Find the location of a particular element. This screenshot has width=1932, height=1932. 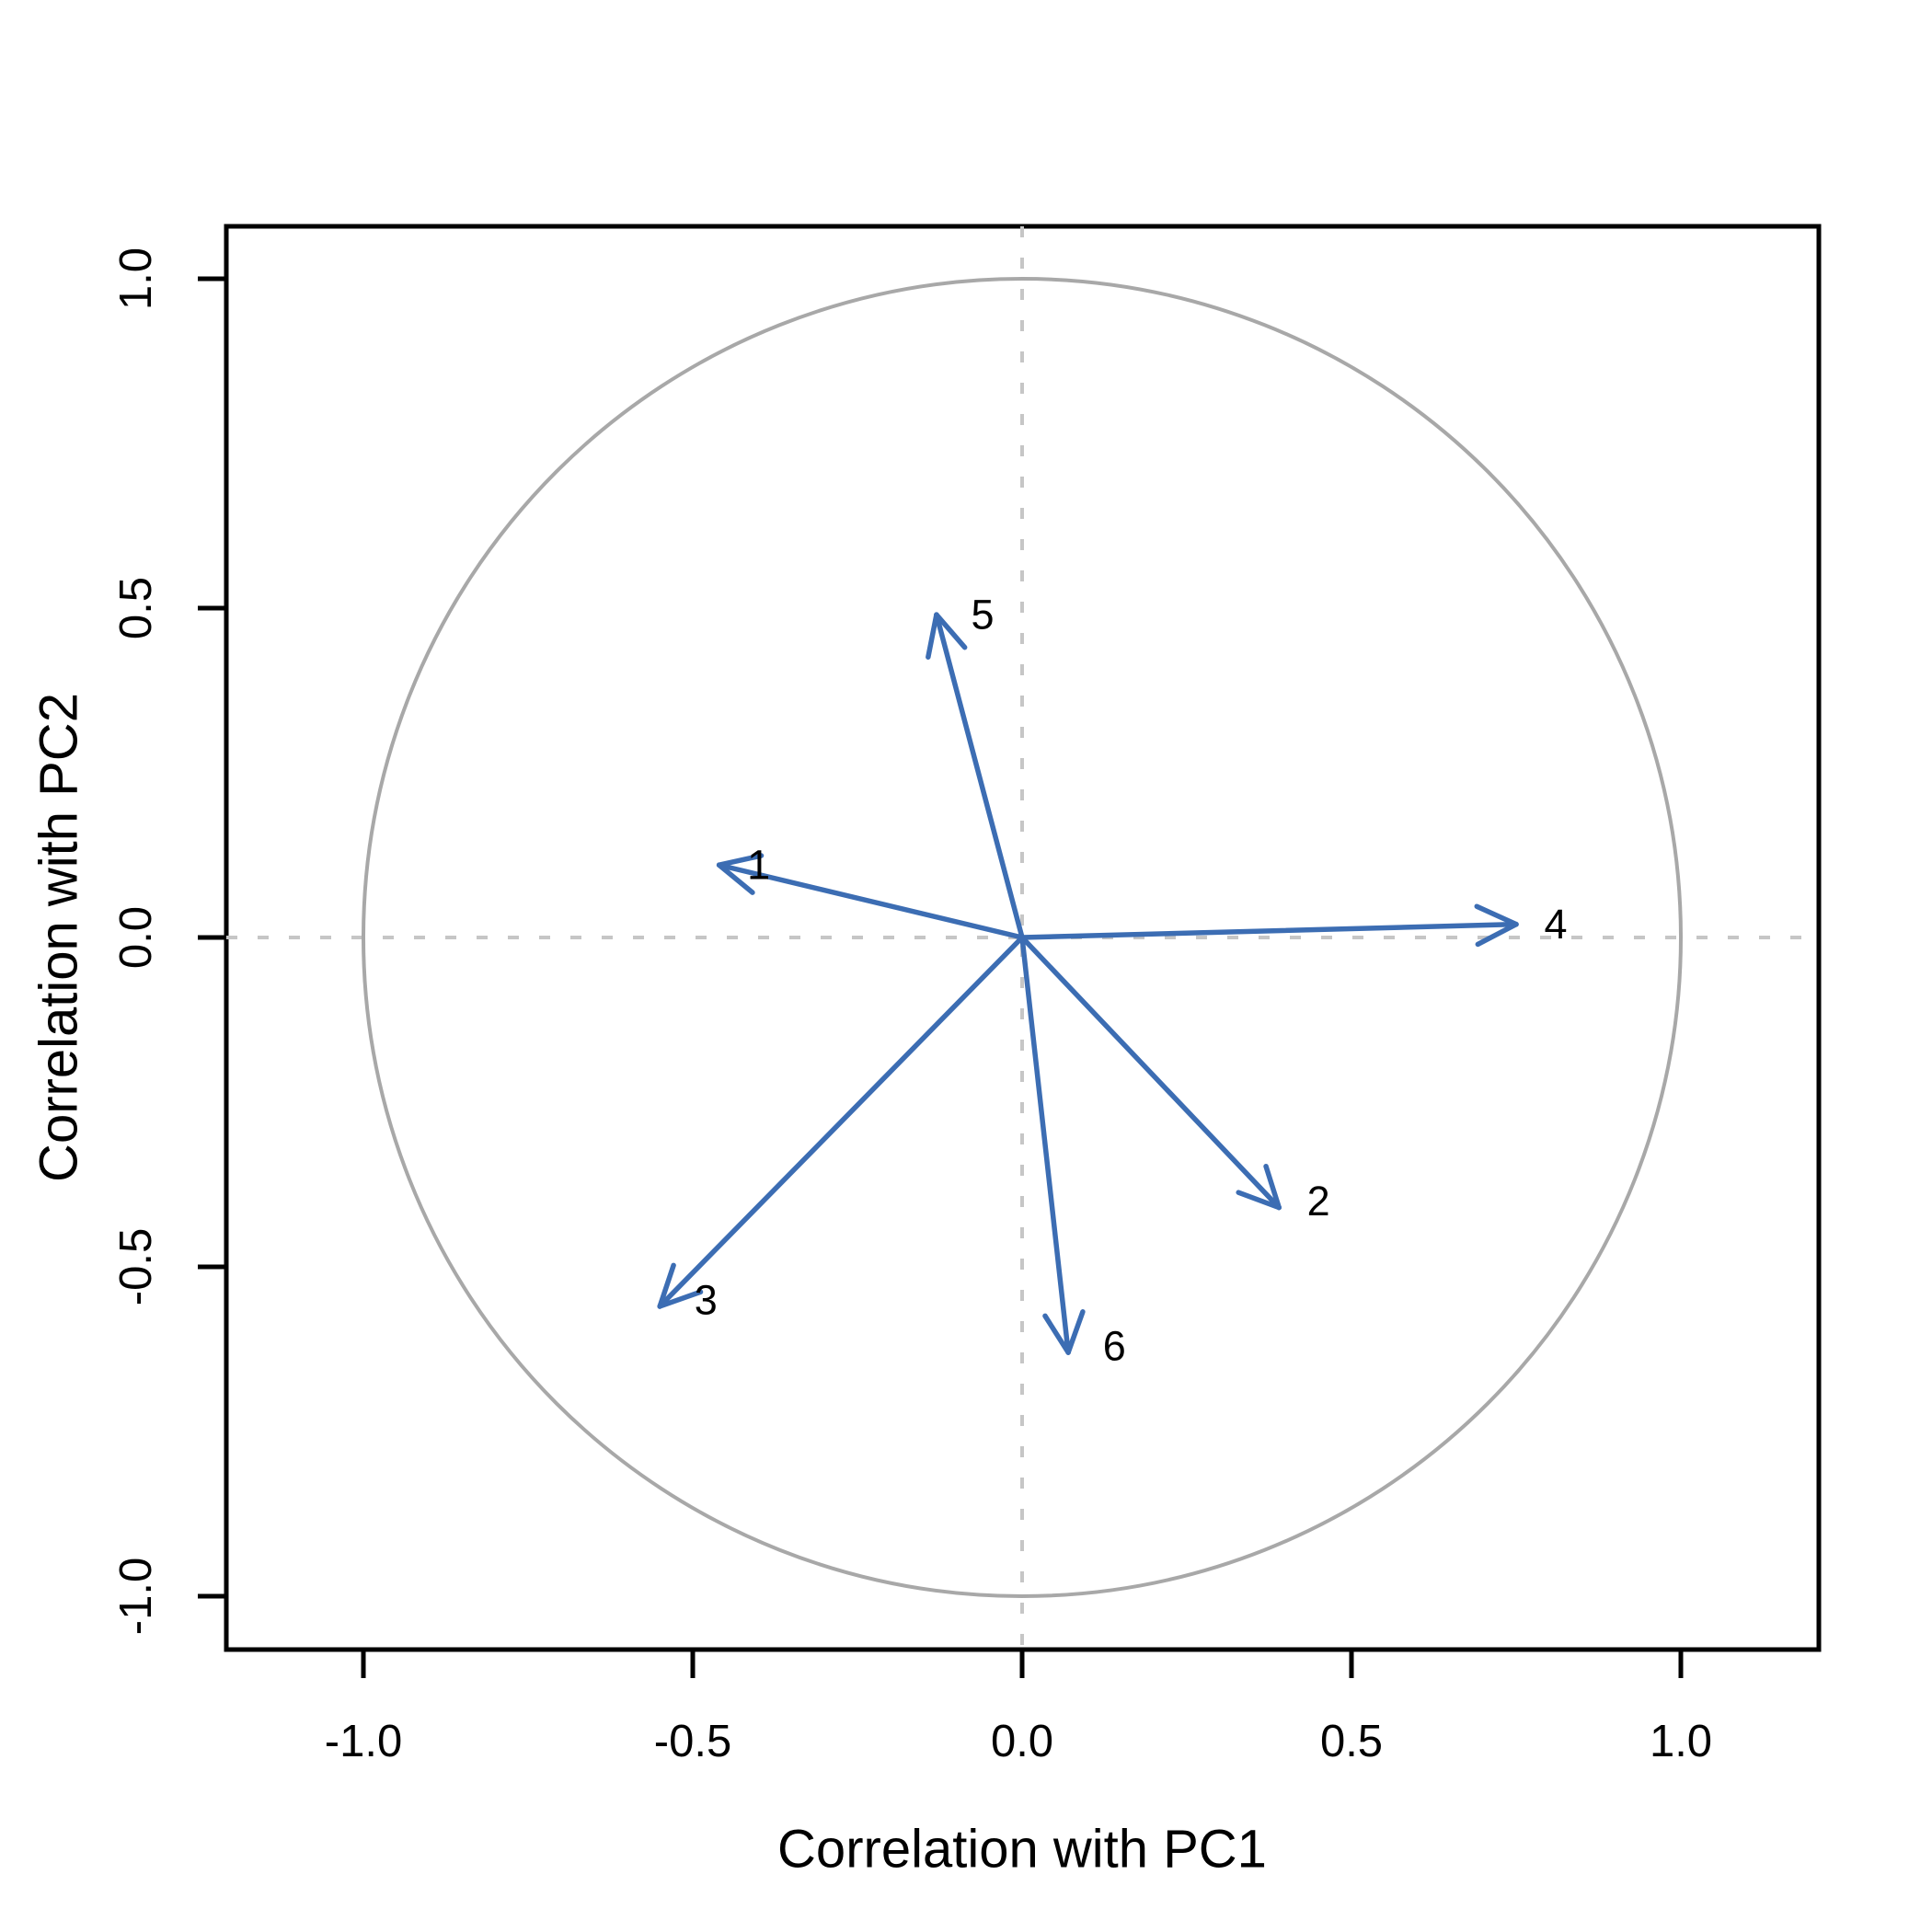

x-axis-tick-label: 0.5 is located at coordinates (1351, 1741).